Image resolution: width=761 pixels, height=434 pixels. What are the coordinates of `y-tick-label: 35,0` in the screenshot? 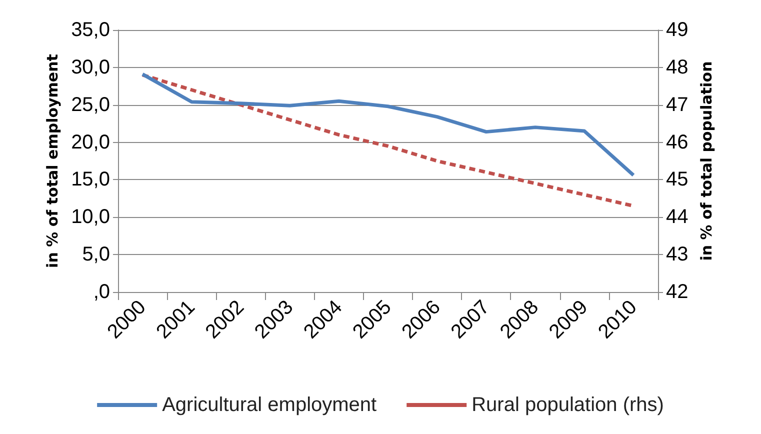 It's located at (90, 30).